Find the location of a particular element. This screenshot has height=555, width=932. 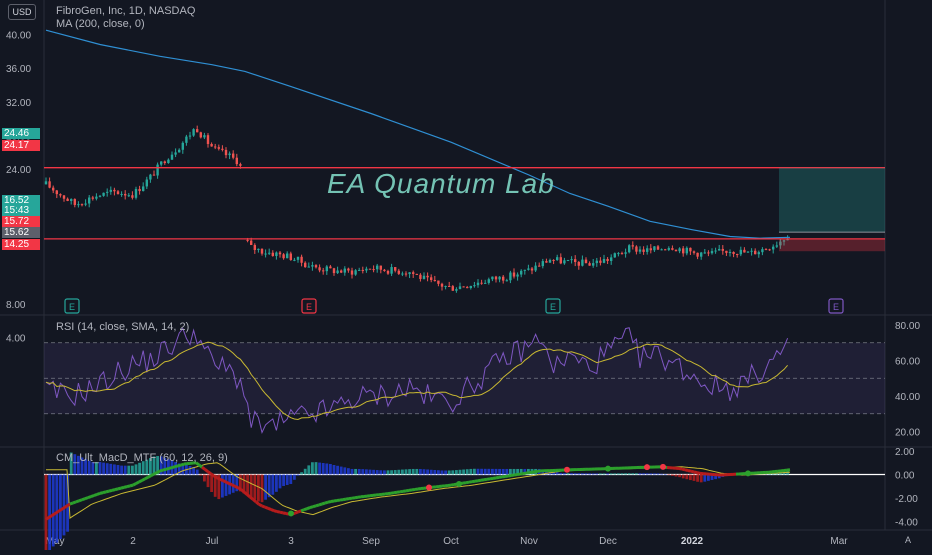

symbol-title: FibroGen, Inc, 1D, NASDAQ is located at coordinates (125, 11).